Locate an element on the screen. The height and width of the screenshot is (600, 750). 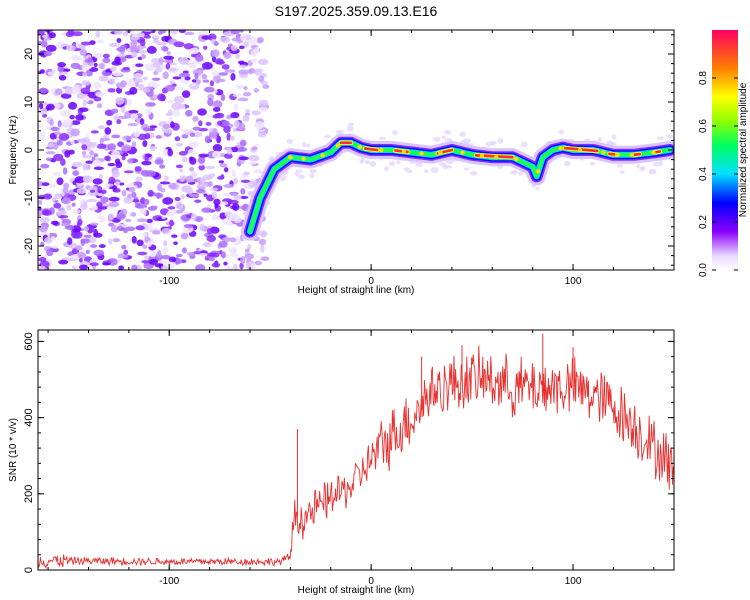
ridge-hot-red is located at coordinates (636, 154).